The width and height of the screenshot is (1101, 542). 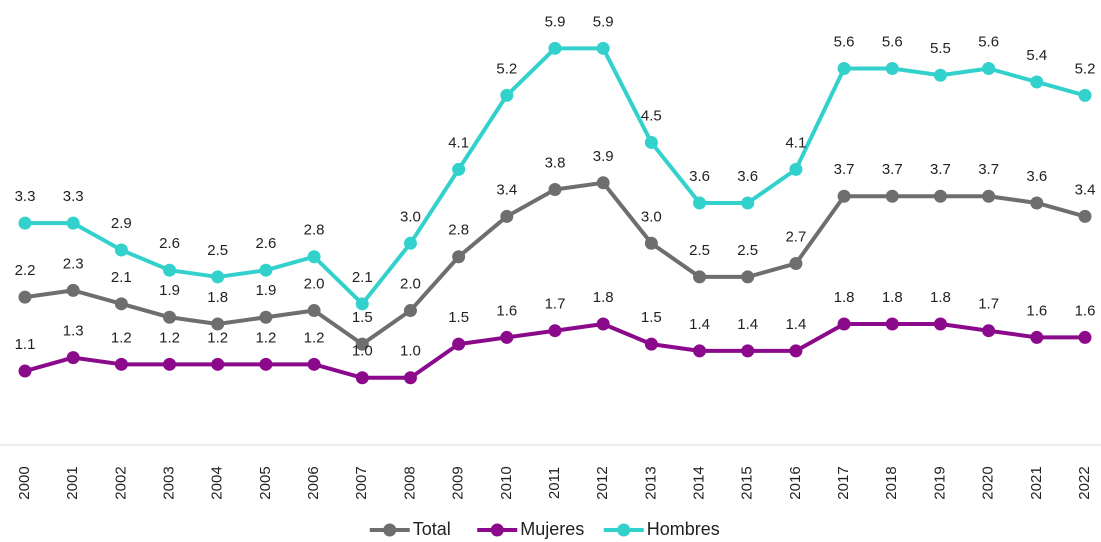 I want to click on data-label: 1.9, so click(x=265, y=290).